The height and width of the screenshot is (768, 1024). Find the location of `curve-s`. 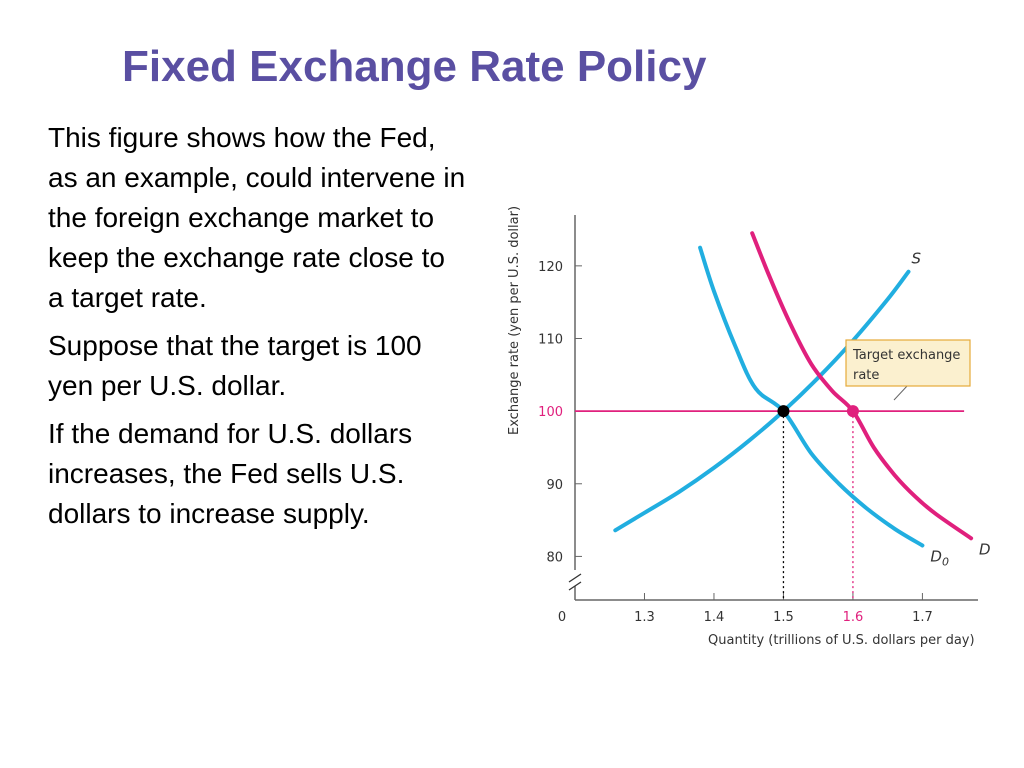

curve-s is located at coordinates (762, 401).